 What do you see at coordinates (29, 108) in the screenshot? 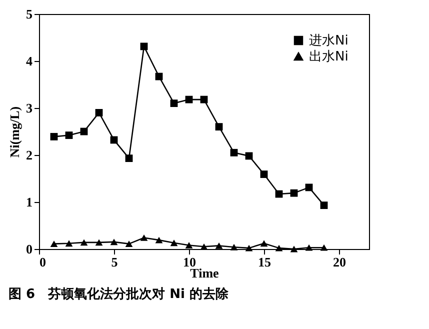
I see `y-tick-label: 3` at bounding box center [29, 108].